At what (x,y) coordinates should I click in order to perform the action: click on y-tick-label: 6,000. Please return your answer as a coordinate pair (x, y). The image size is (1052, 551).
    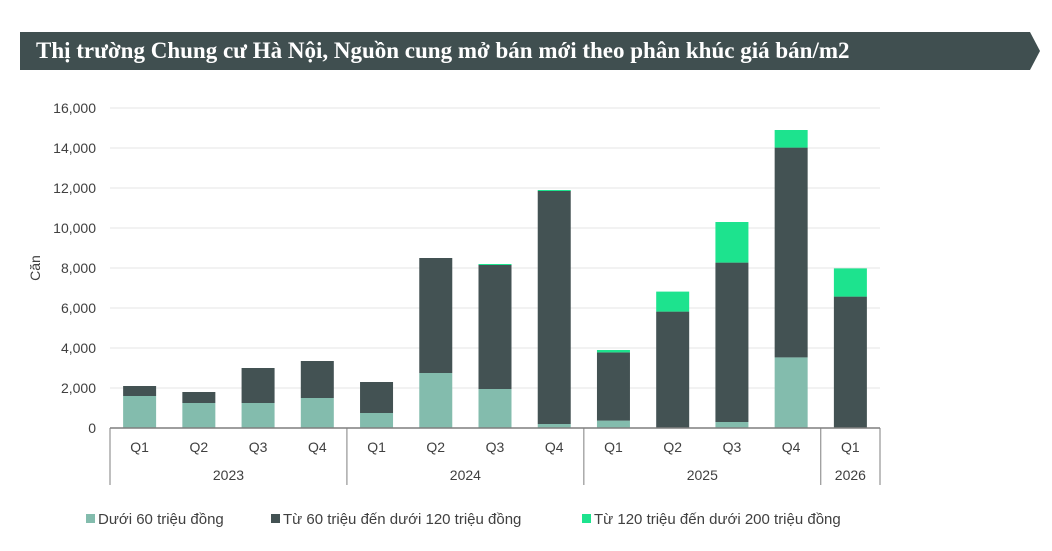
    Looking at the image, I should click on (78, 308).